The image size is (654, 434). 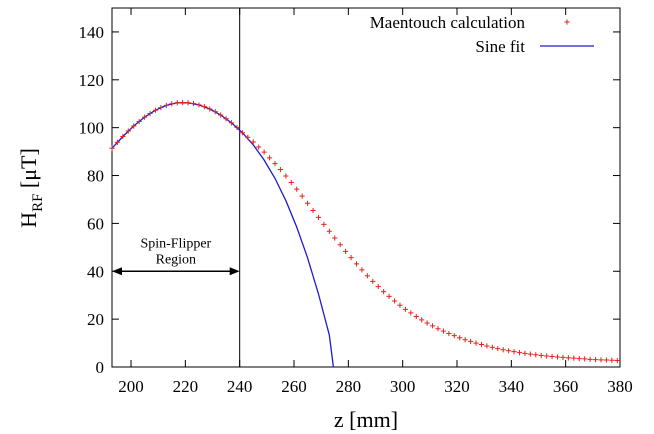 I want to click on x-tick-label: 360, so click(x=566, y=386).